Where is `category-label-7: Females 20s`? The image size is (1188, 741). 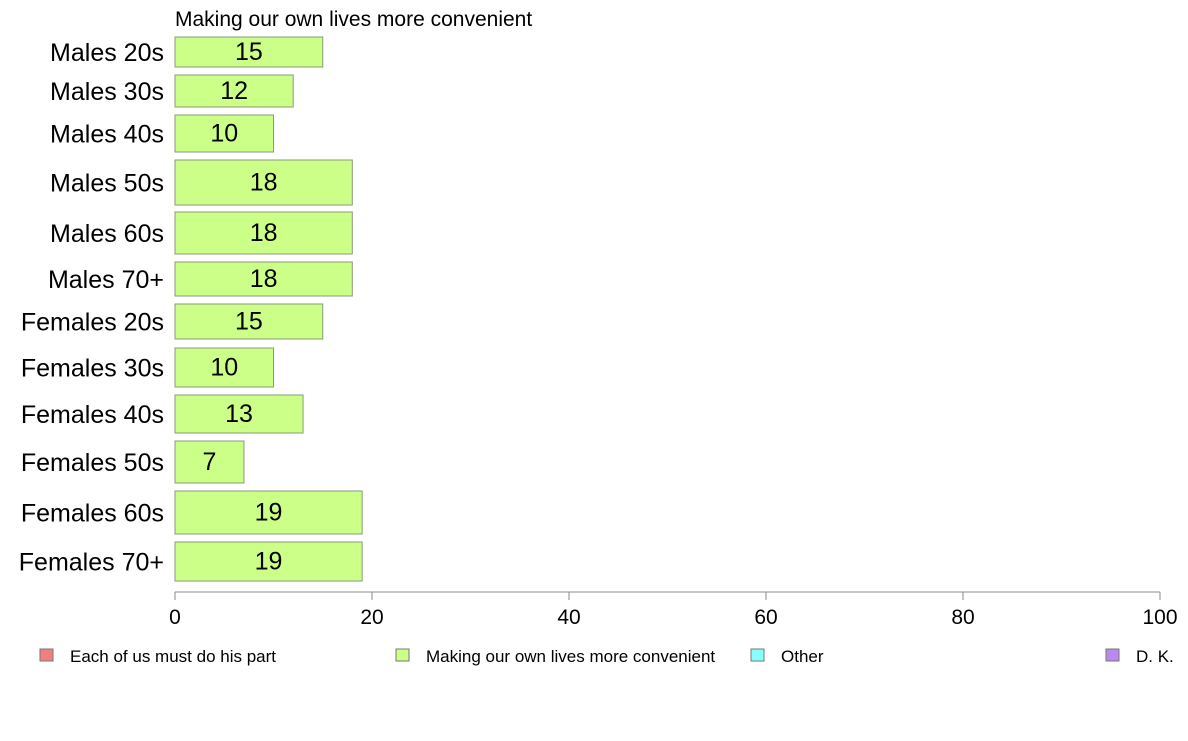 category-label-7: Females 20s is located at coordinates (92, 323).